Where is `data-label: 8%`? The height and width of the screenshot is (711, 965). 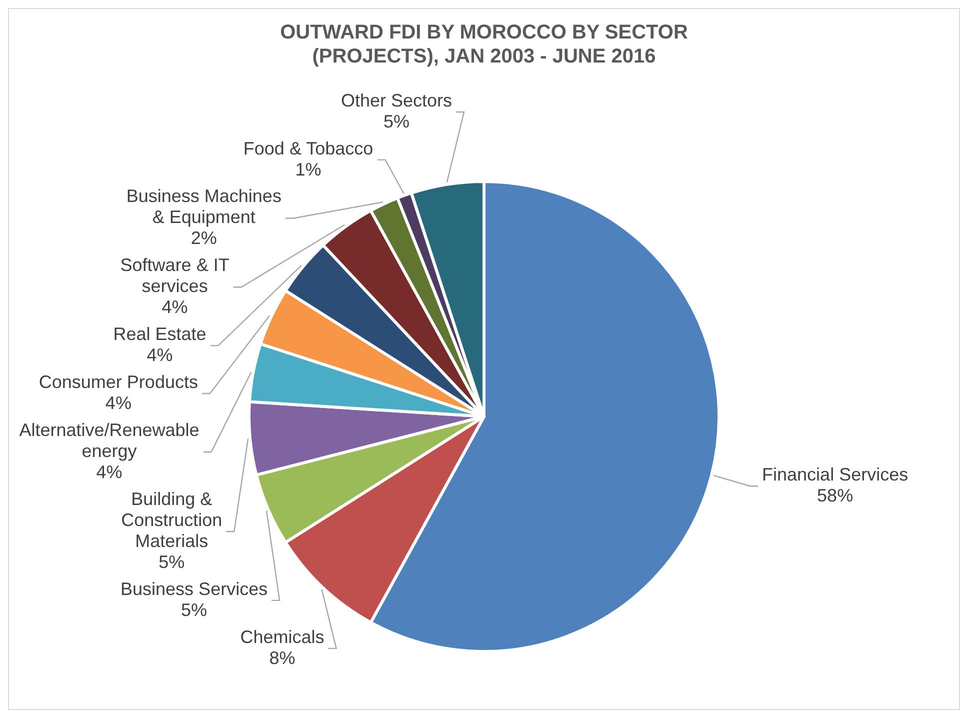
data-label: 8% is located at coordinates (282, 658).